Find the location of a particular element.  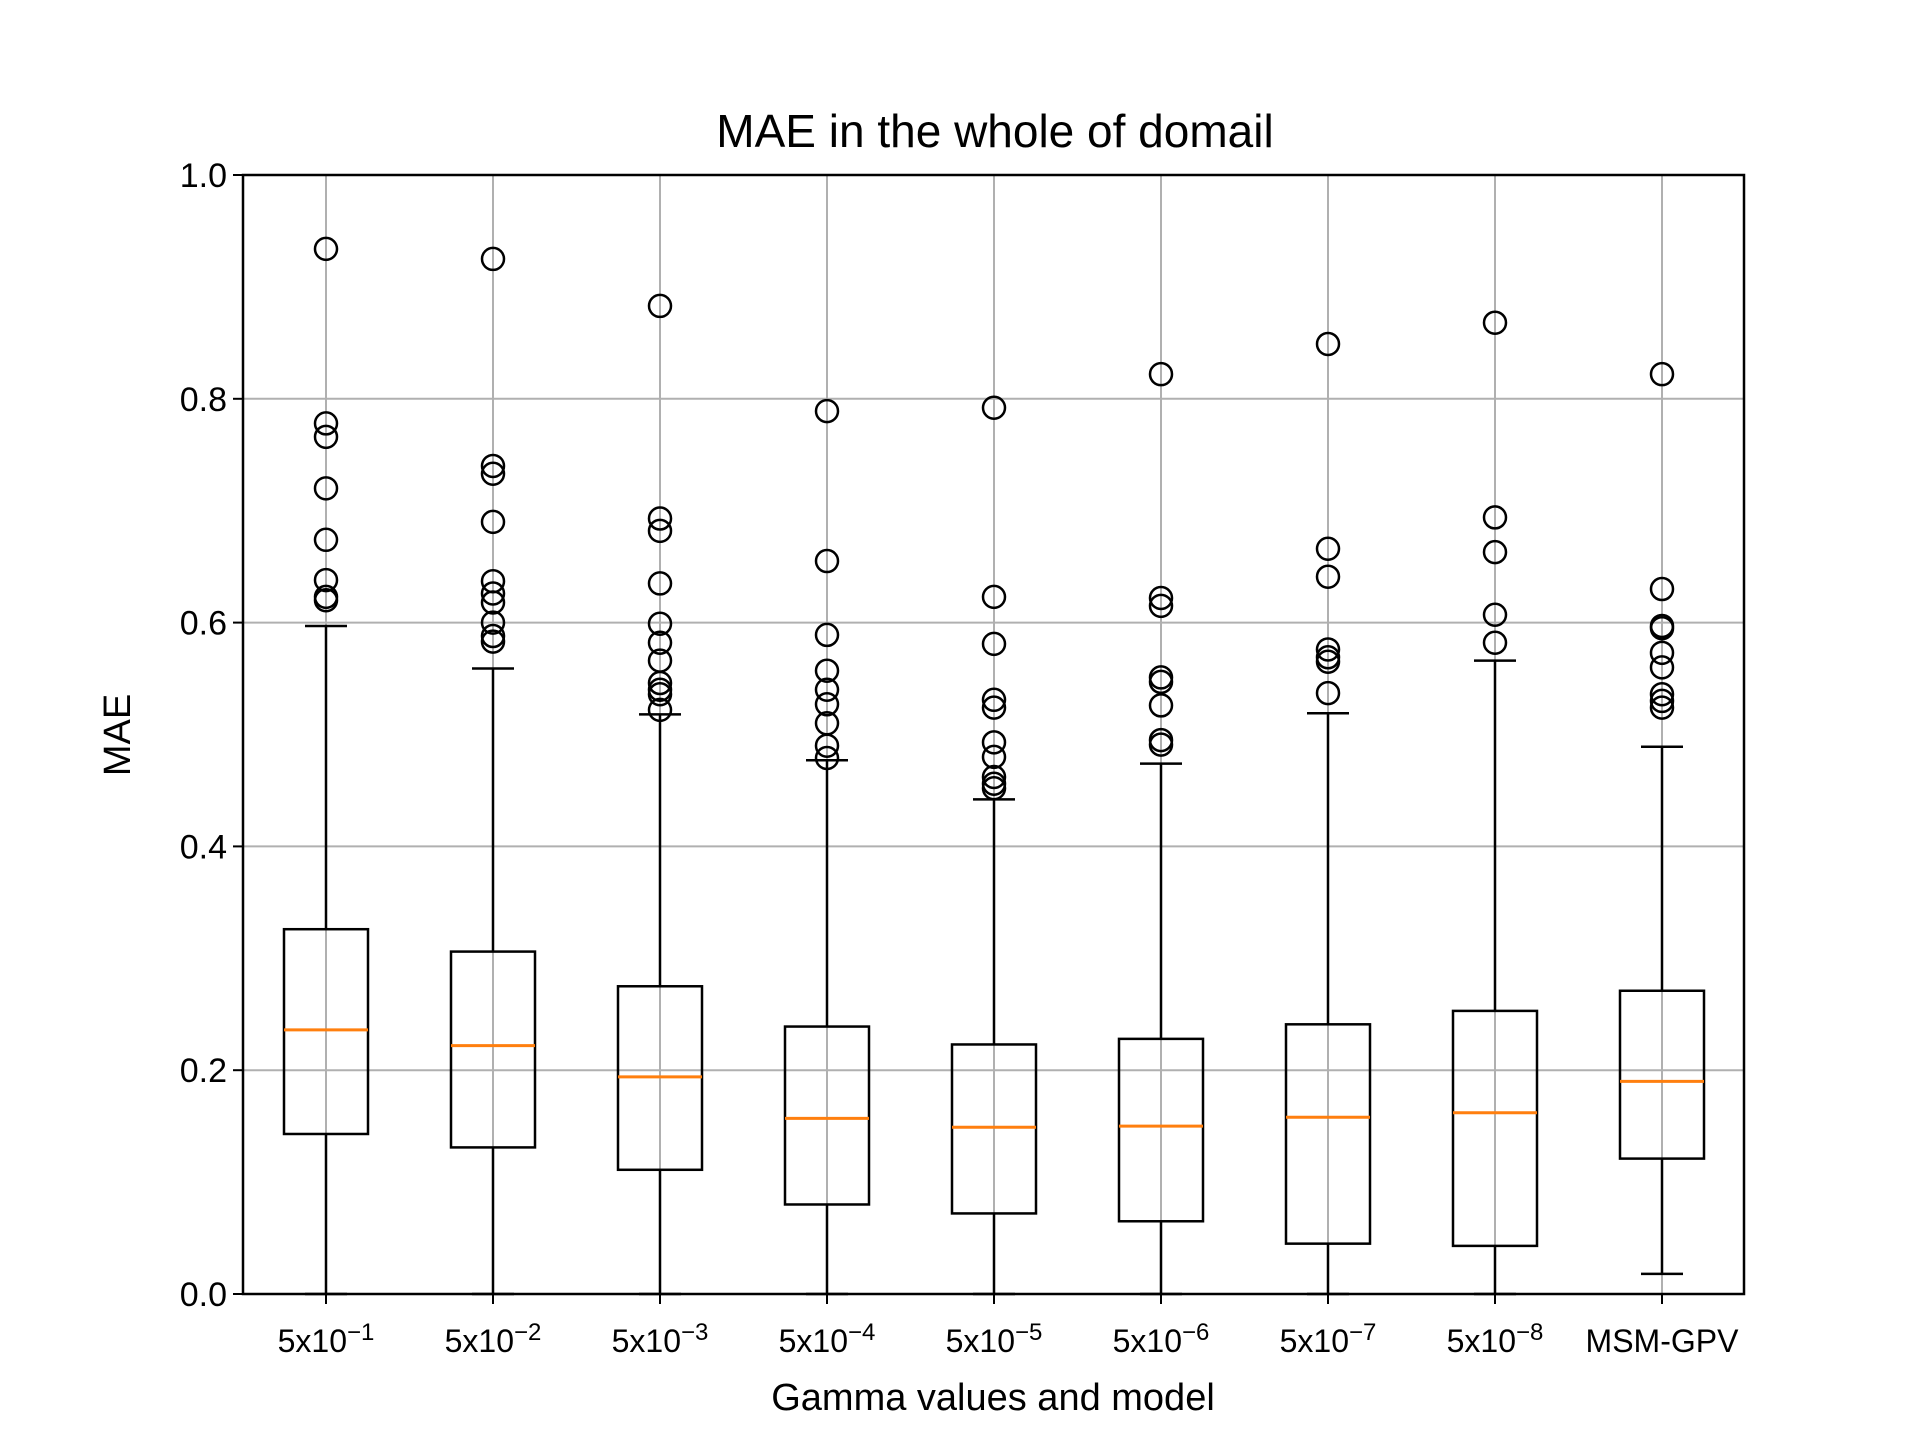

chart-title: MAE in the whole of domail is located at coordinates (994, 131).